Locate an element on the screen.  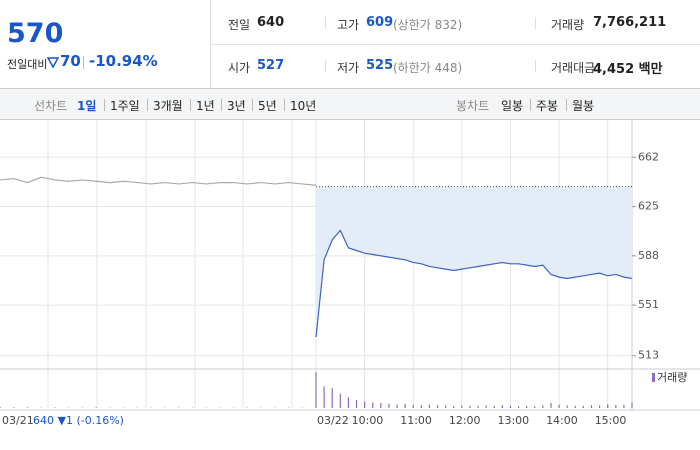
stat-value: 4,452 백만 is located at coordinates (628, 69).